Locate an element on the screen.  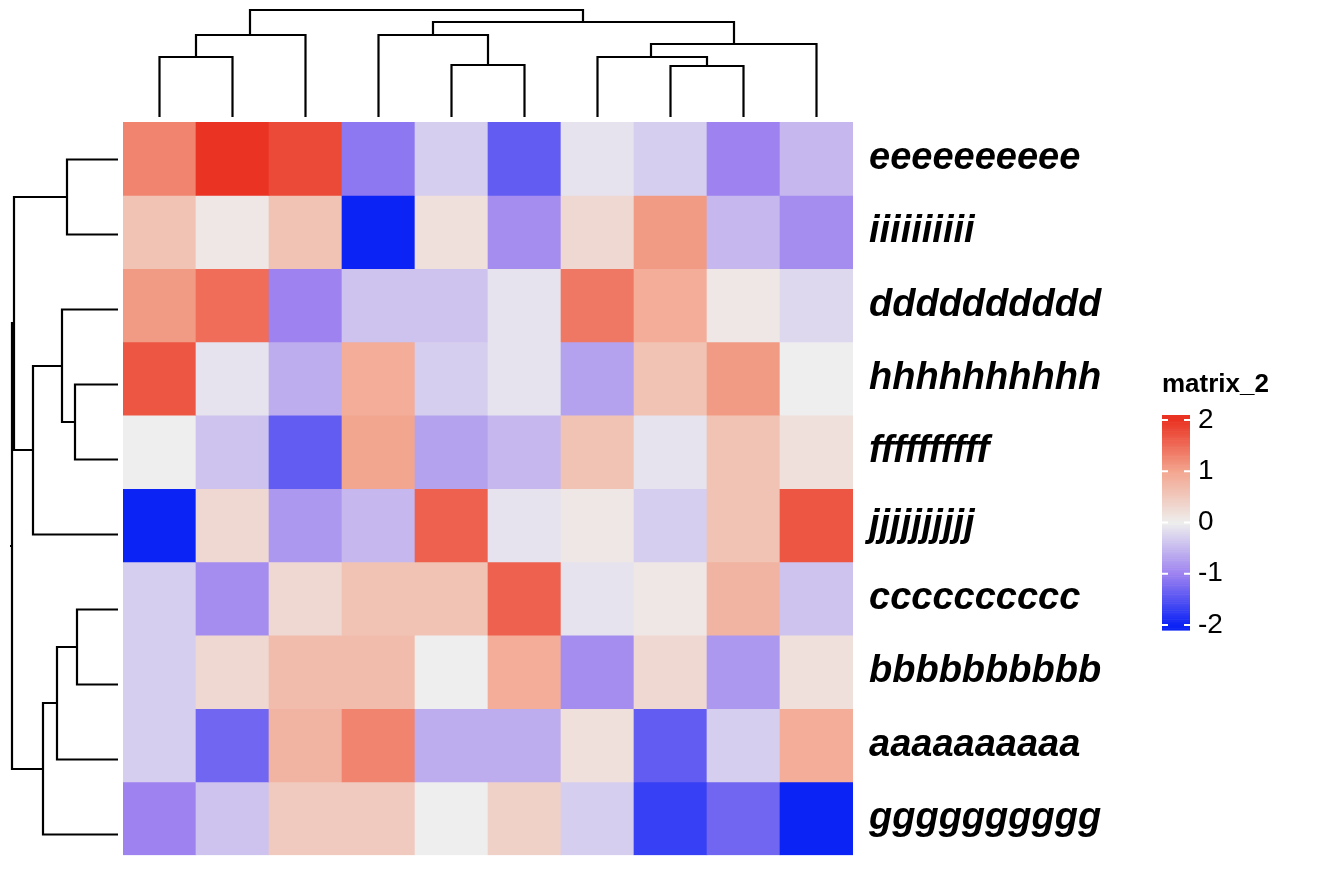
color-bar-label: 2 is located at coordinates (1206, 418).